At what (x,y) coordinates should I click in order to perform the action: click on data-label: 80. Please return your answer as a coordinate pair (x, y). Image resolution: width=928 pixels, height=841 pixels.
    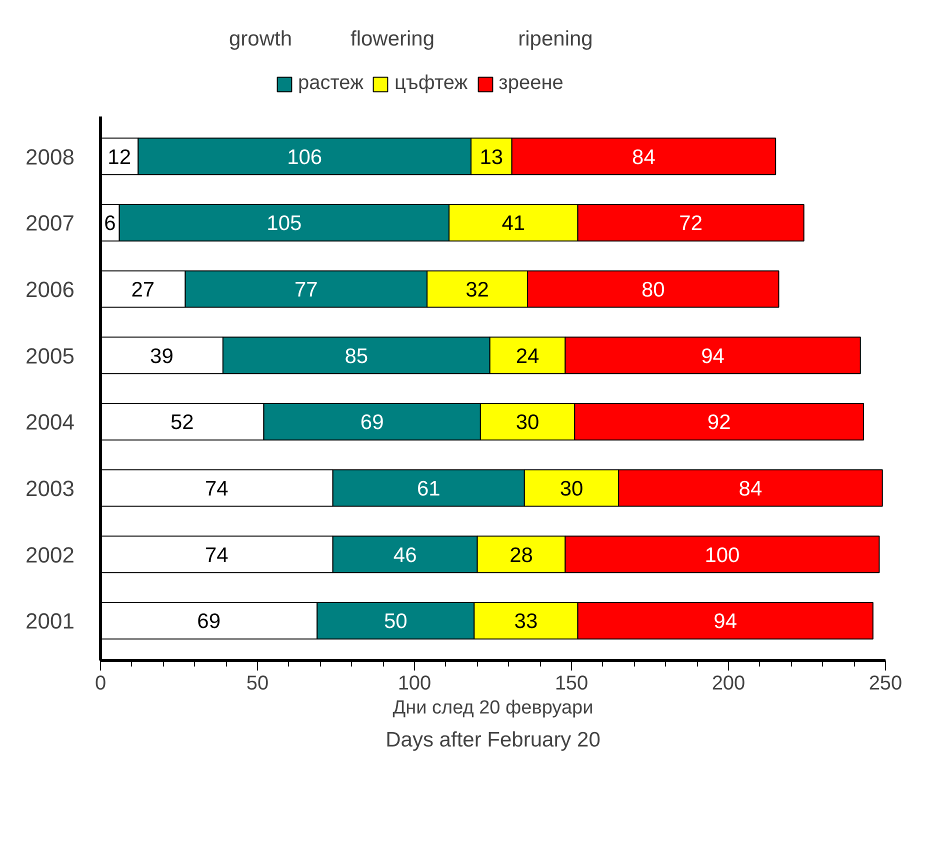
    Looking at the image, I should click on (653, 290).